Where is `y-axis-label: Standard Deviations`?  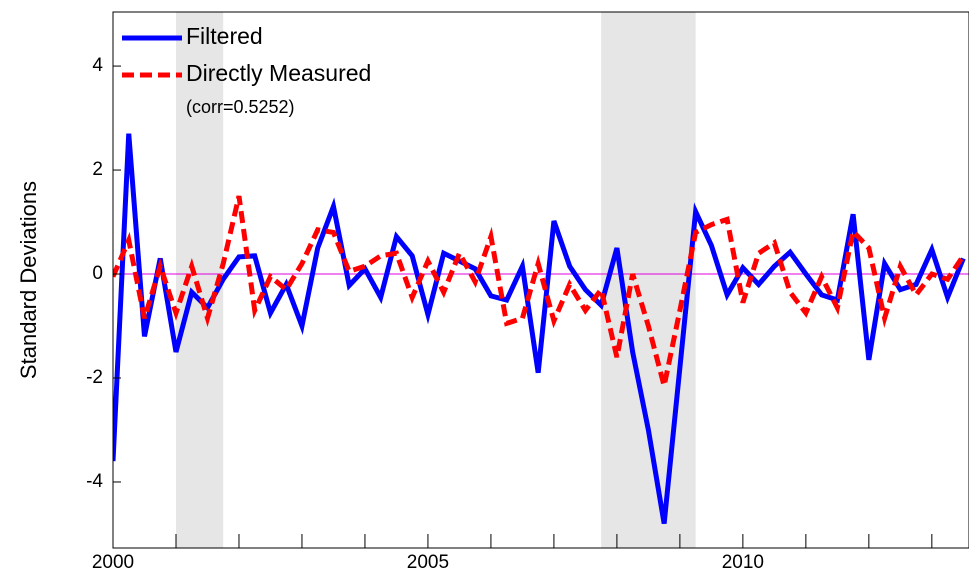 y-axis-label: Standard Deviations is located at coordinates (28, 280).